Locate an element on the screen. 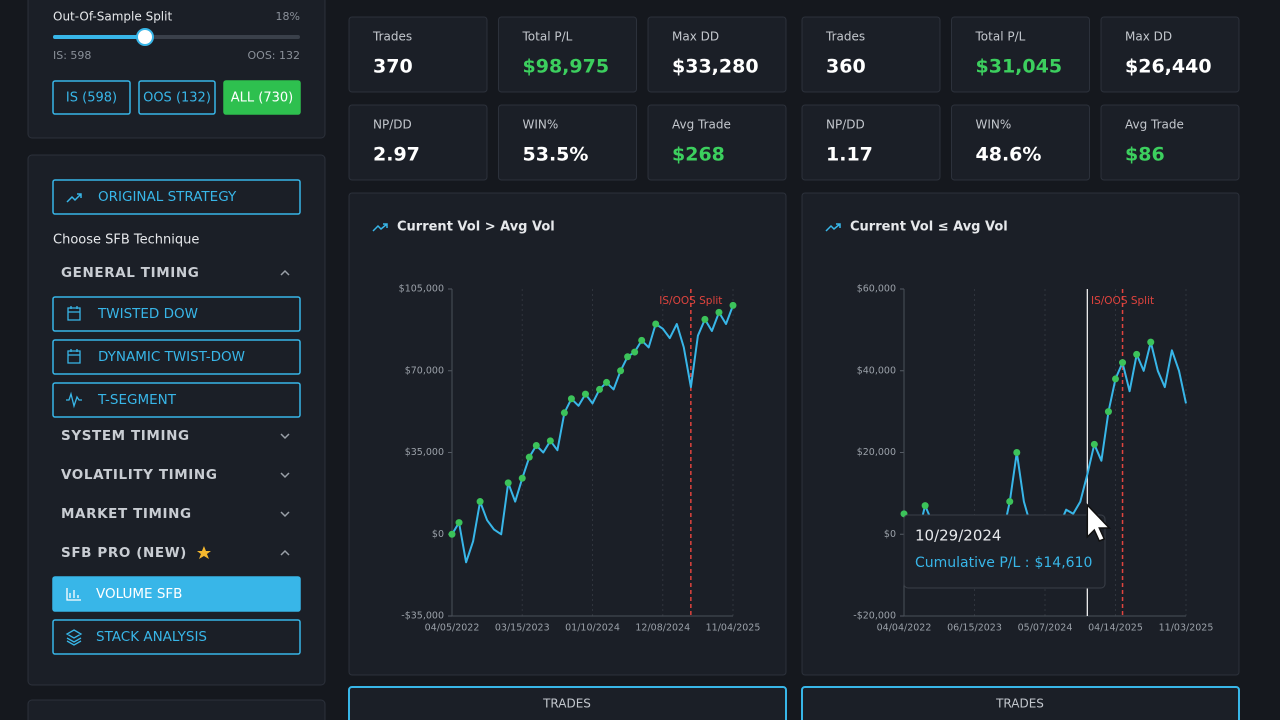 This screenshot has height=720, width=1280. group-title: MARKET TIMING is located at coordinates (126, 514).